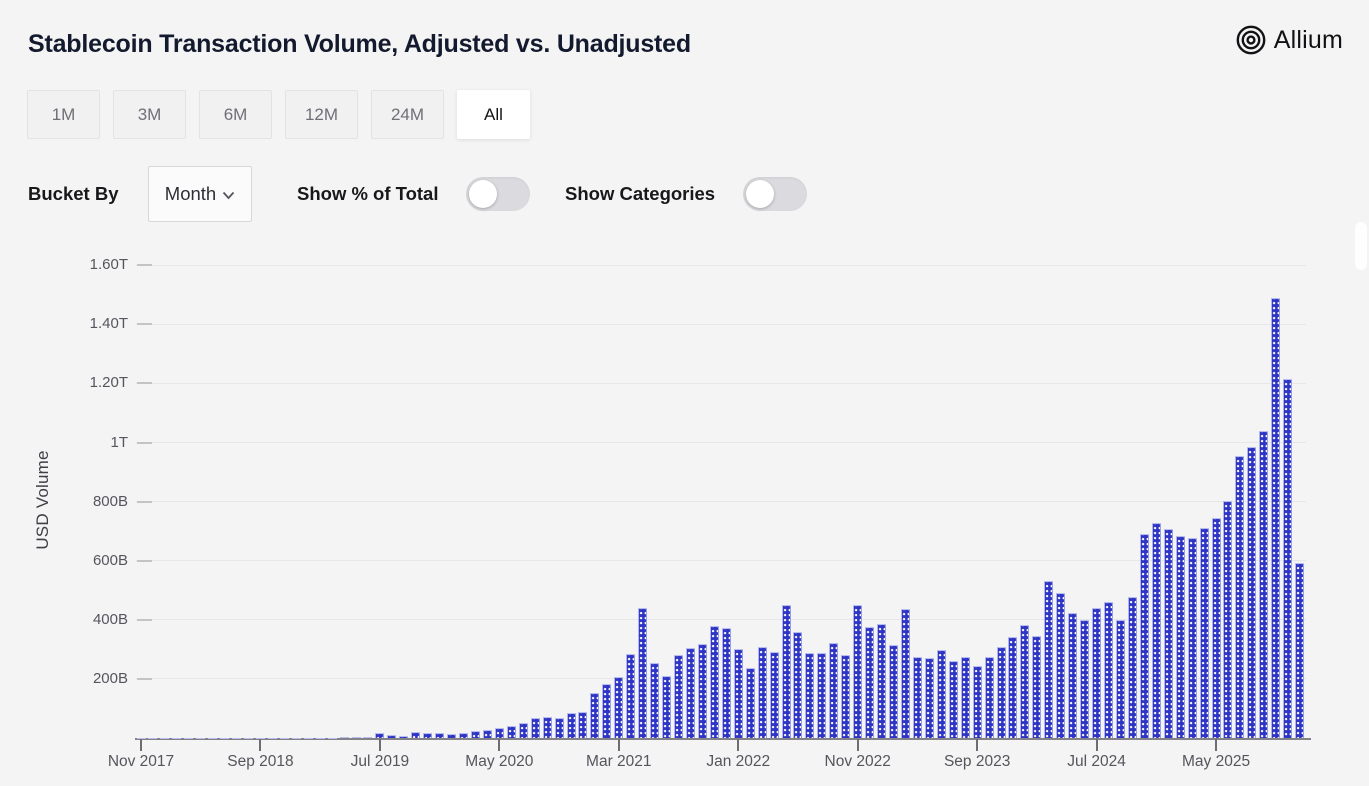 This screenshot has width=1369, height=786. Describe the element at coordinates (428, 736) in the screenshot. I see `bar-nov-2019` at that location.